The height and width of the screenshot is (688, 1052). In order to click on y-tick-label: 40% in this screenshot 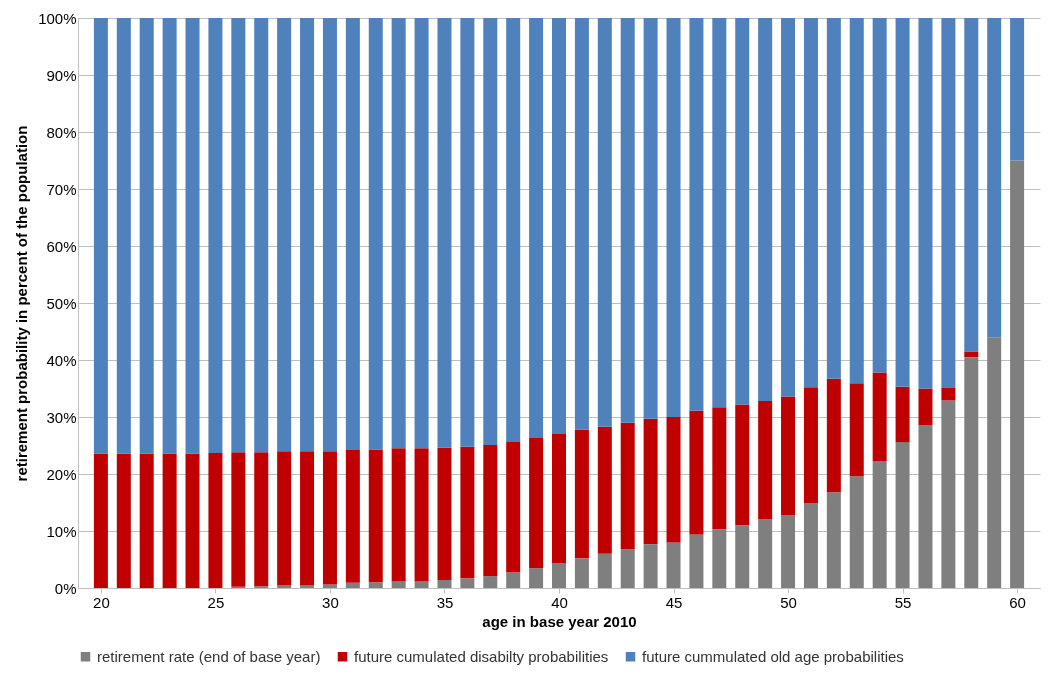, I will do `click(61, 360)`.